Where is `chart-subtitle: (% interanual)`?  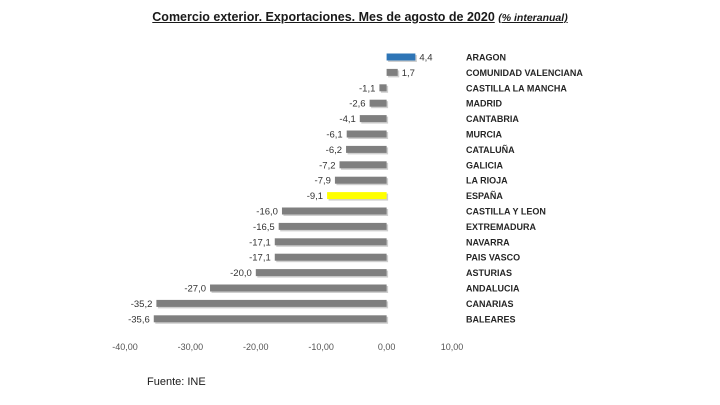 chart-subtitle: (% interanual) is located at coordinates (533, 18).